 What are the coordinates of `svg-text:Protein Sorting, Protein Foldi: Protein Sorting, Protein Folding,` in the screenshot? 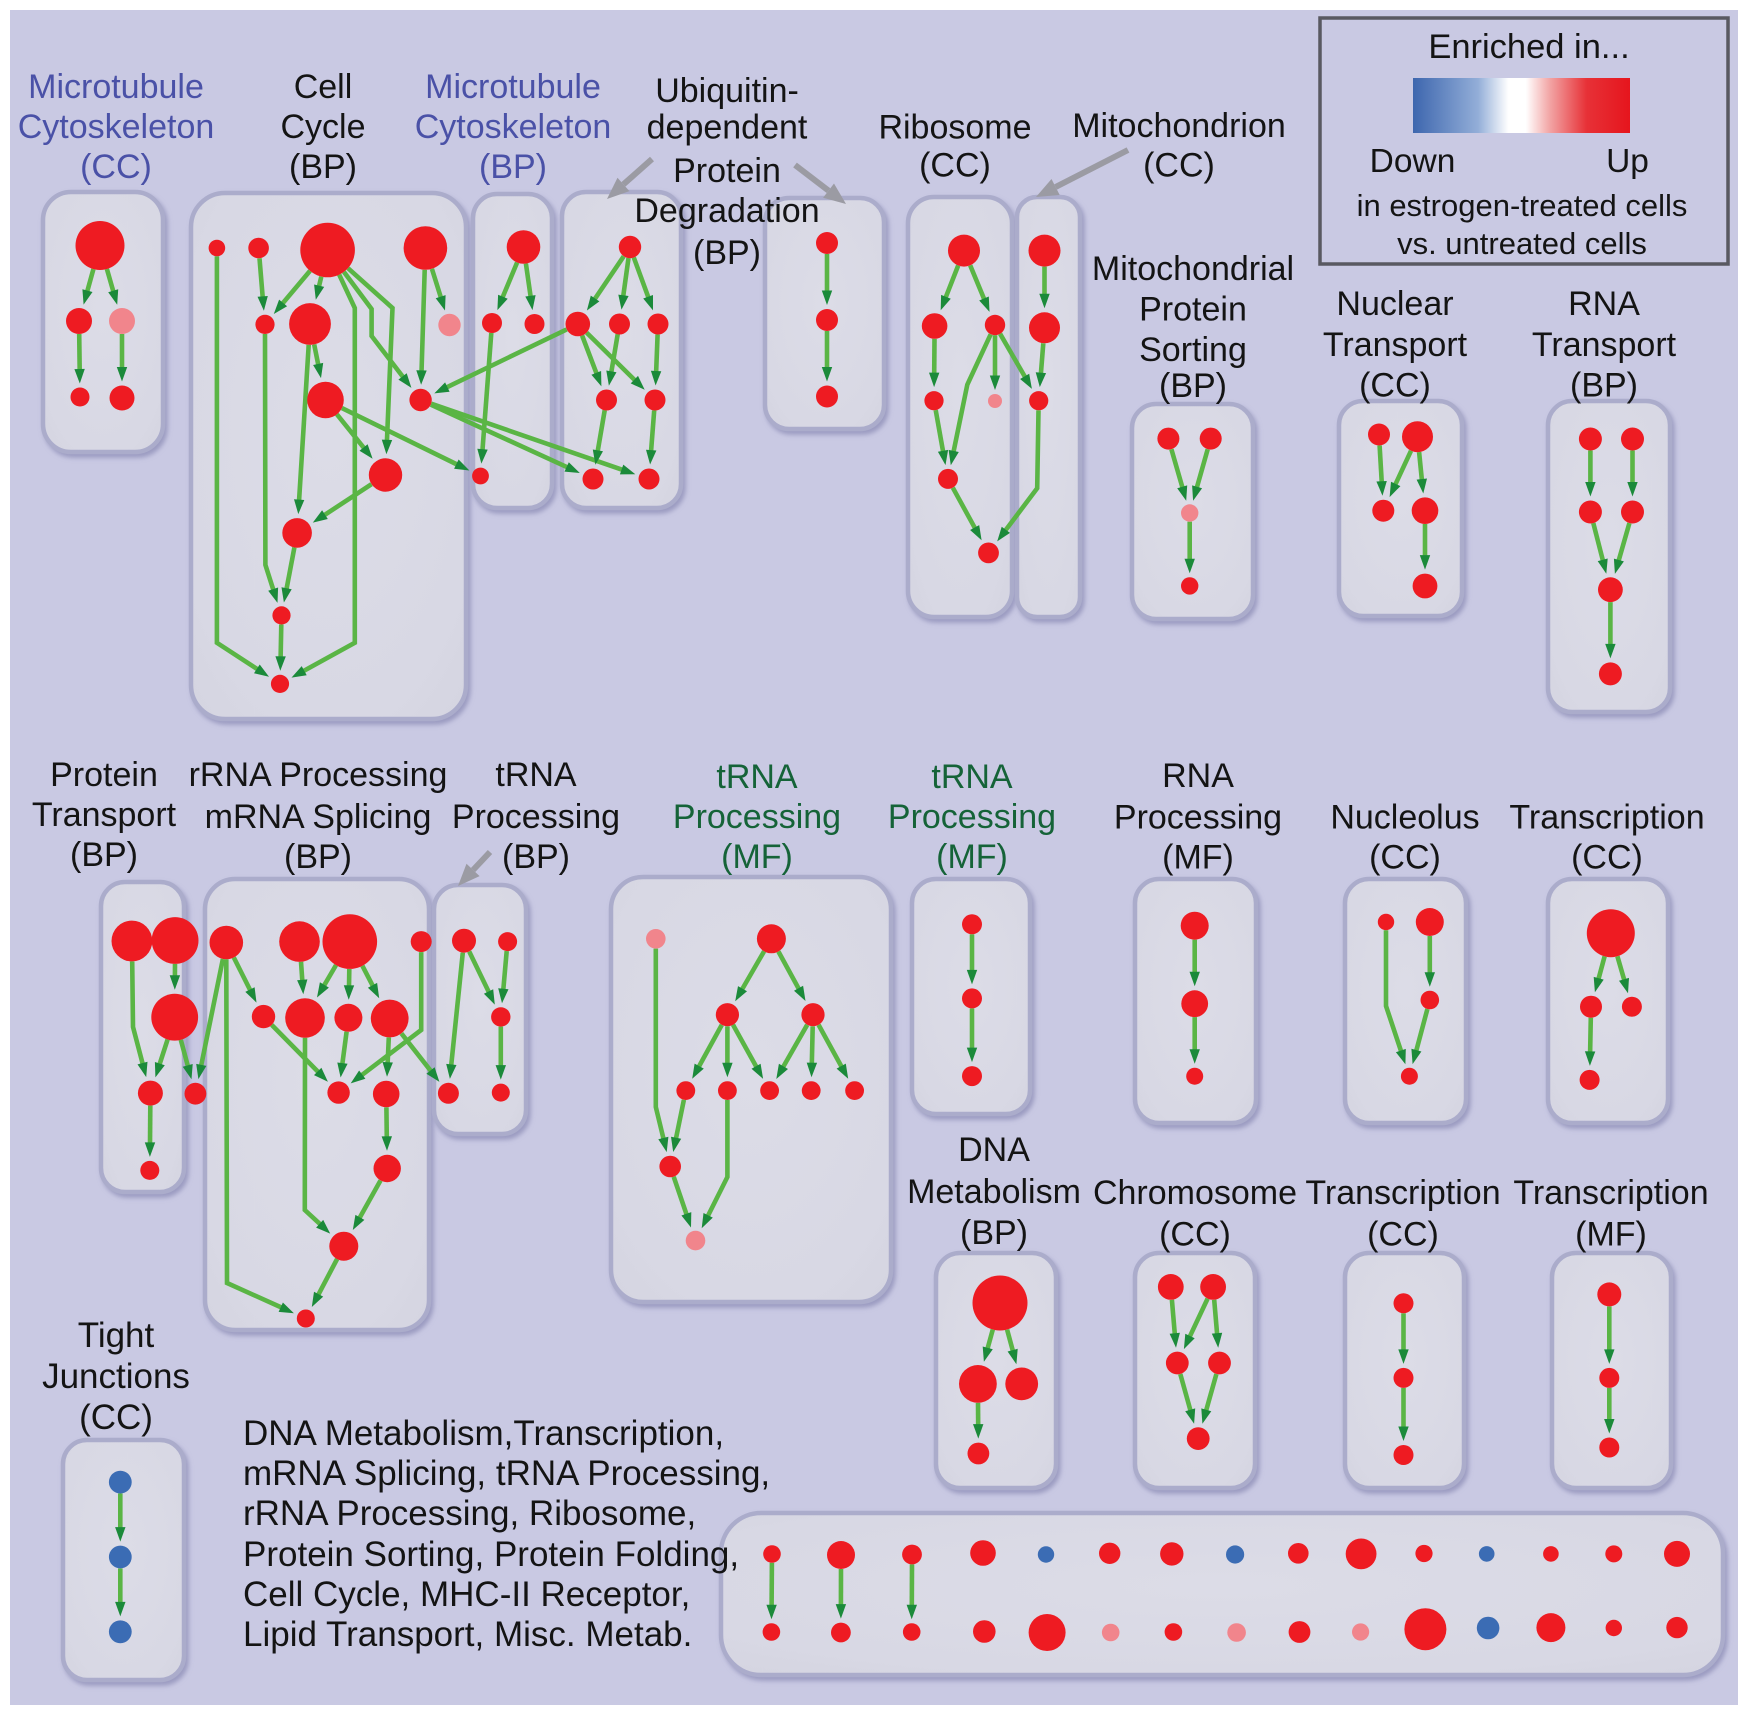 It's located at (491, 1554).